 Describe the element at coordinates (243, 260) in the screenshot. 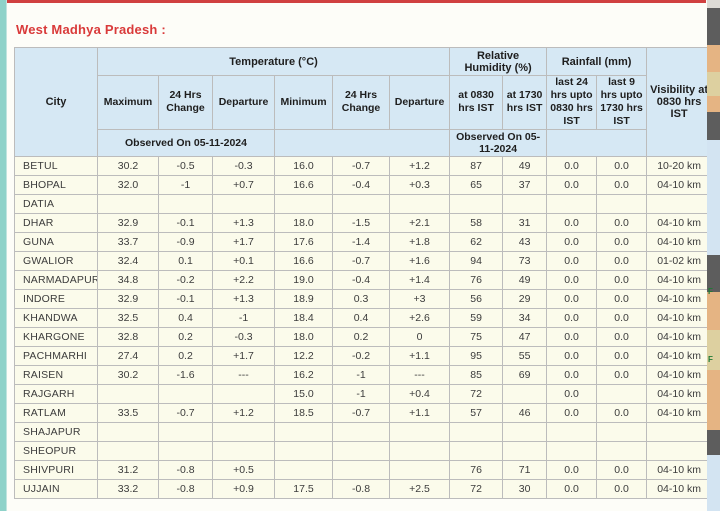

I see `value-cell: +0.1` at that location.